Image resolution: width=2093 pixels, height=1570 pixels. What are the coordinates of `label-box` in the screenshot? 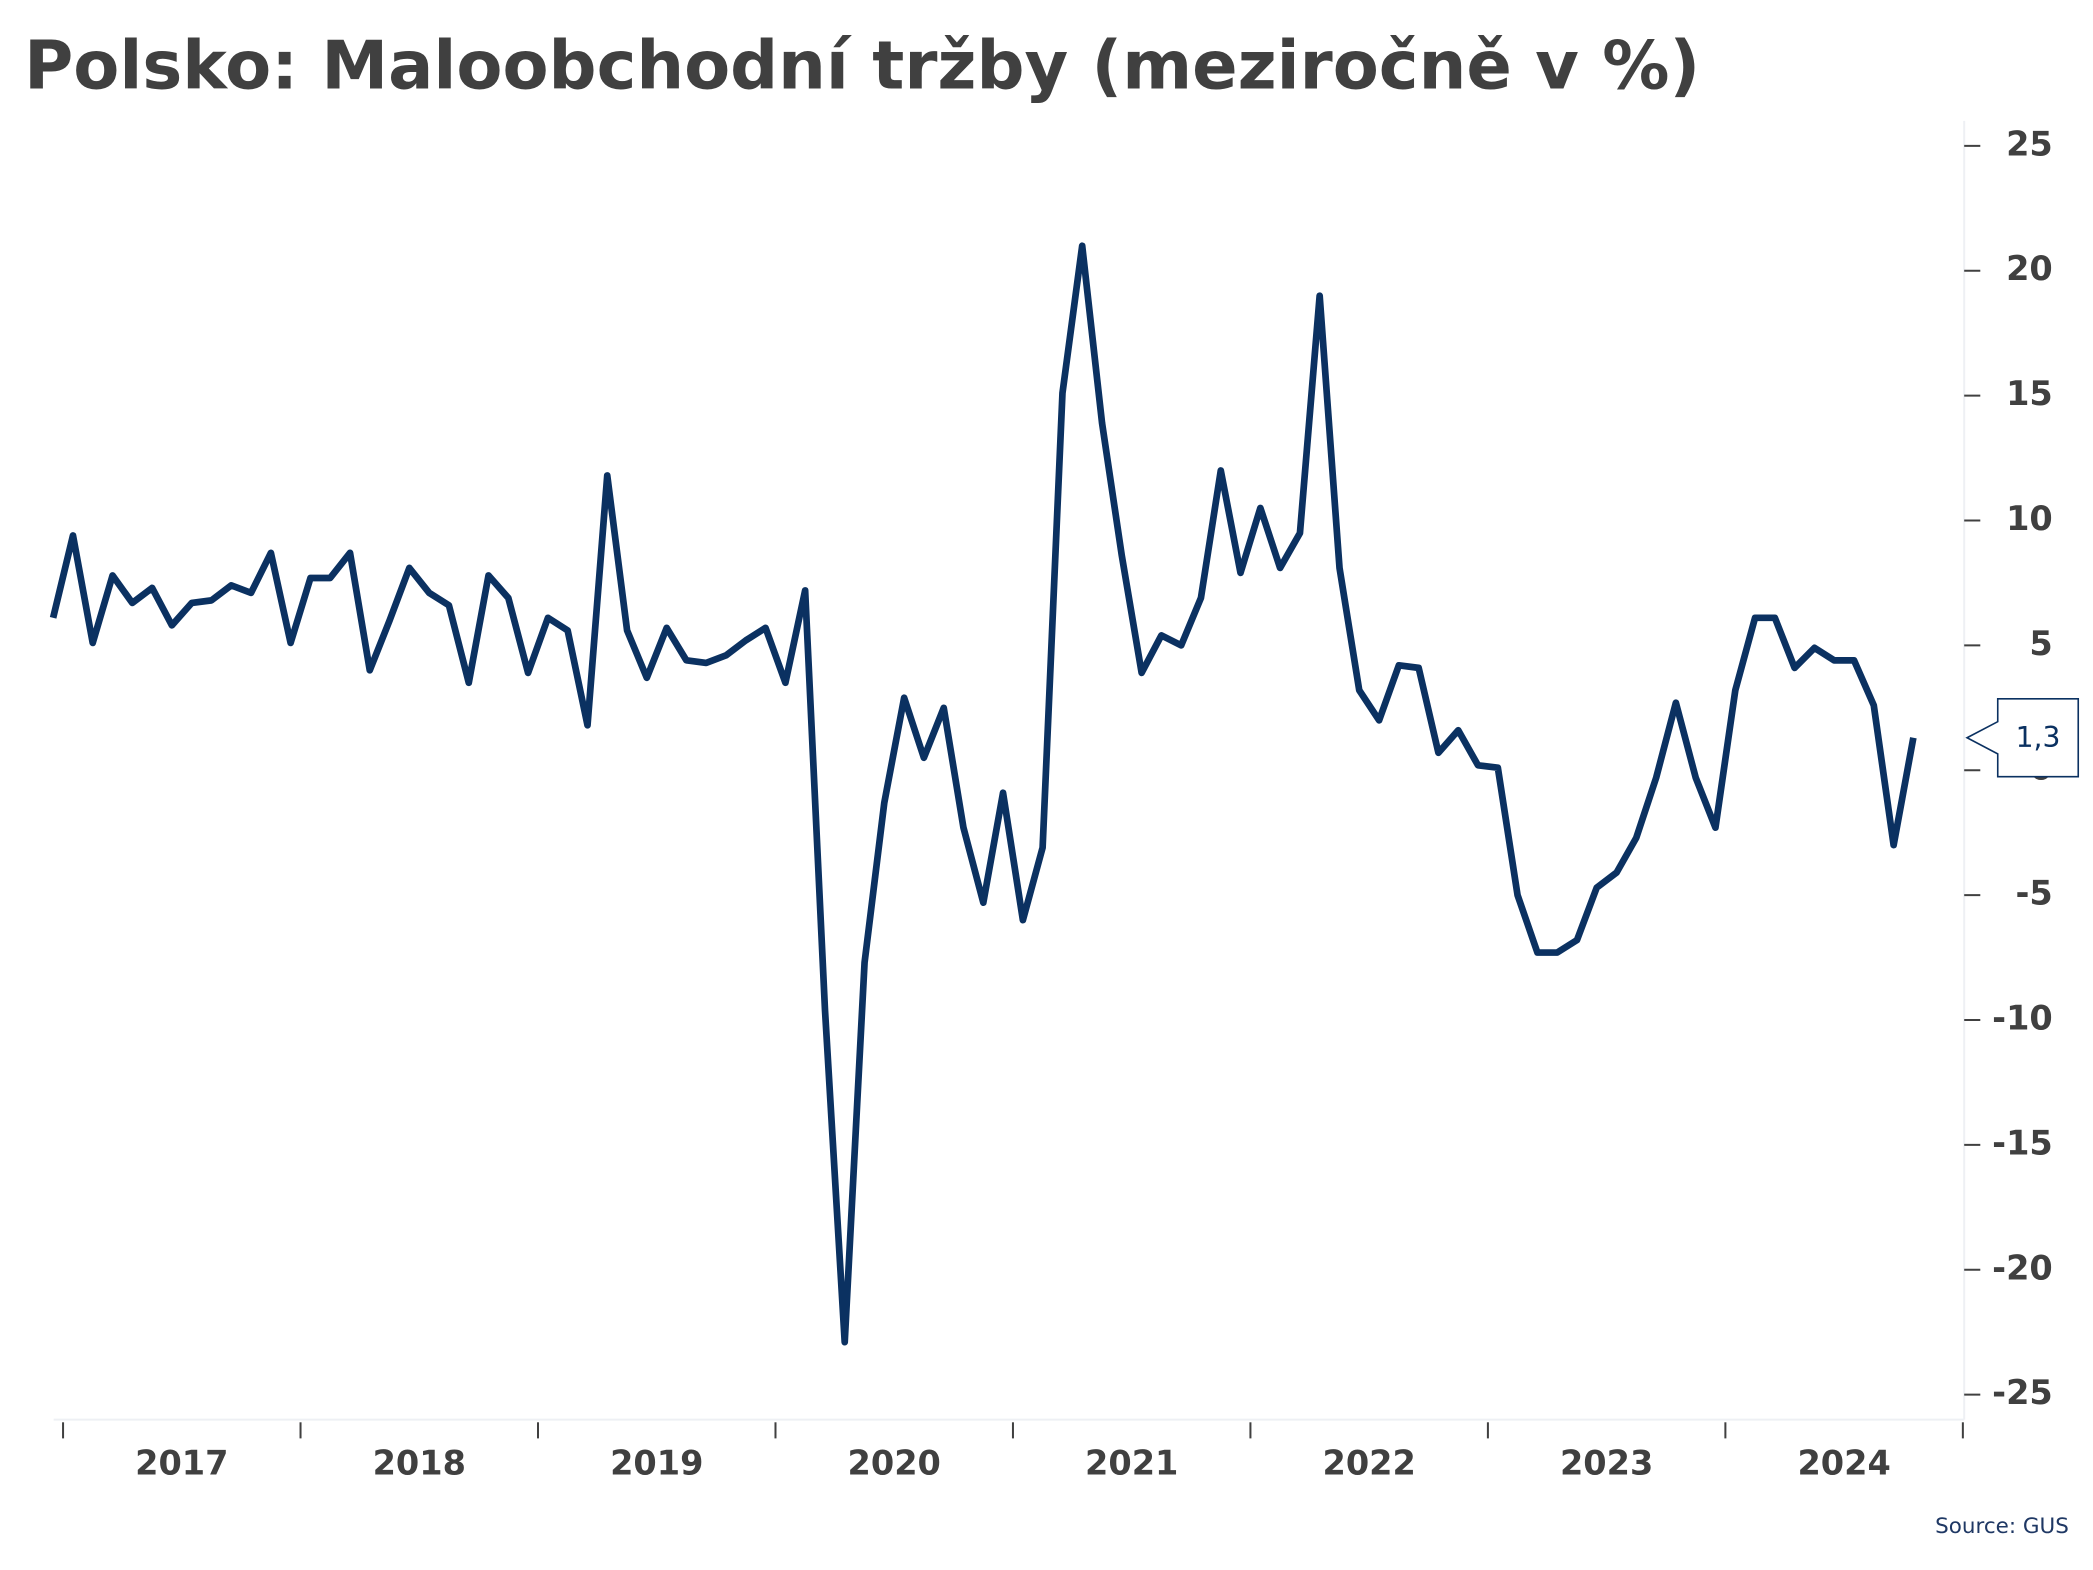 It's located at (2022, 738).